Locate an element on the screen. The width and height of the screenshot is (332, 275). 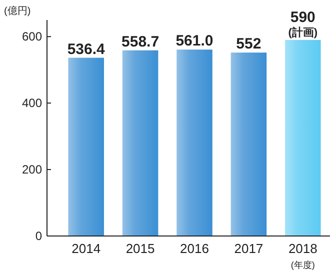
x-tick-label: 2018 is located at coordinates (303, 248).